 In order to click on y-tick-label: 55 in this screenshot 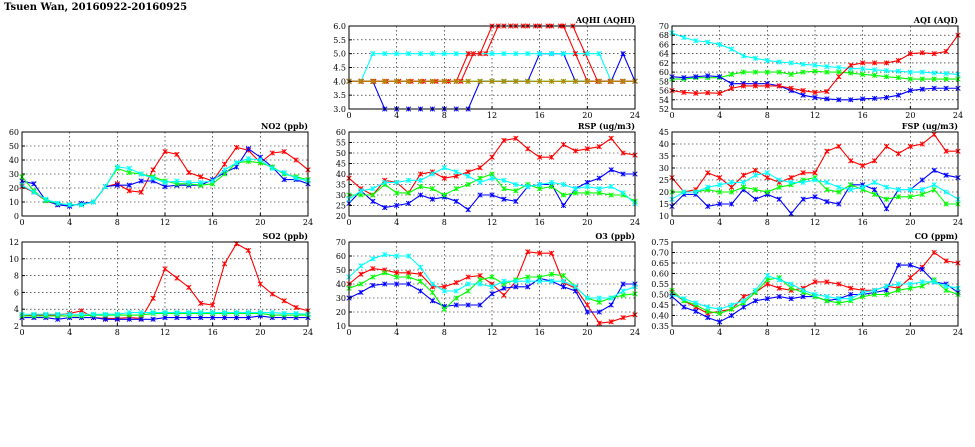, I will do `click(341, 143)`.